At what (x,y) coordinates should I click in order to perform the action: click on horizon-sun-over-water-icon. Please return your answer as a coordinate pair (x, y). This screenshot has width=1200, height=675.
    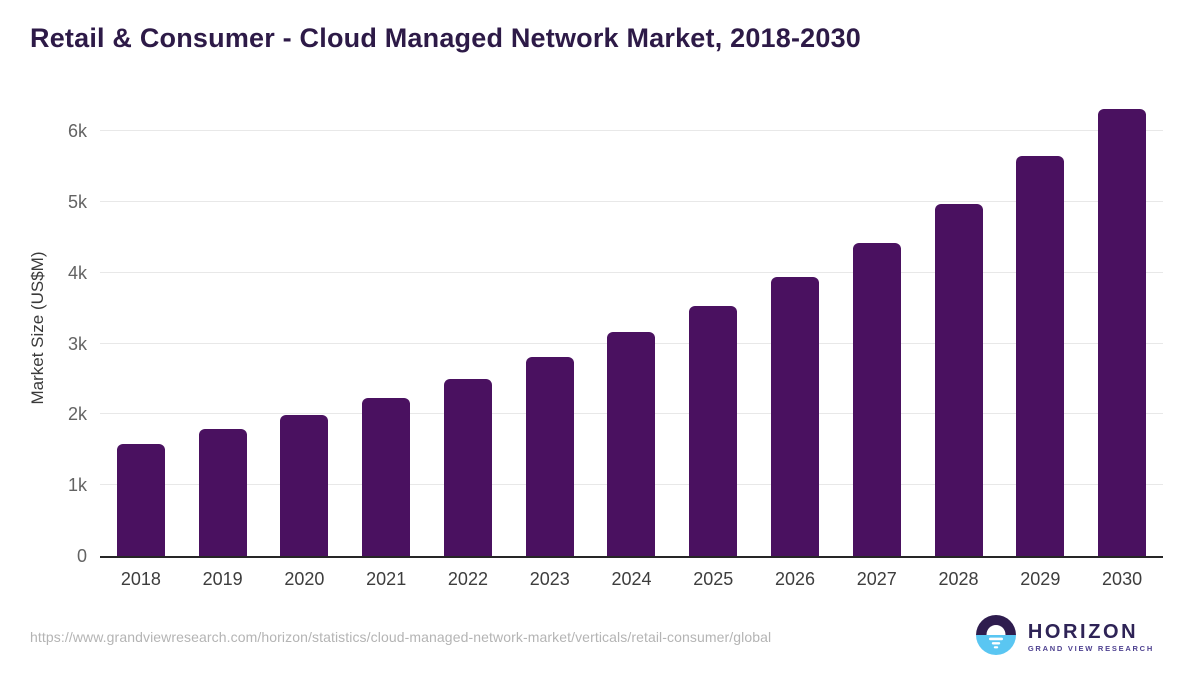
    Looking at the image, I should click on (996, 637).